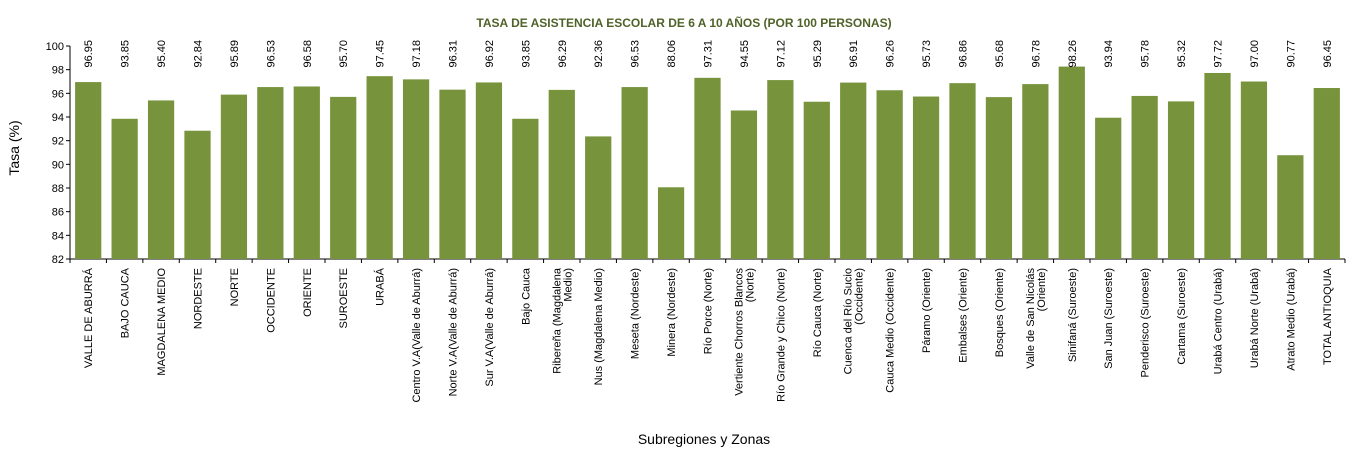  I want to click on data-label: 95.68, so click(1000, 54).